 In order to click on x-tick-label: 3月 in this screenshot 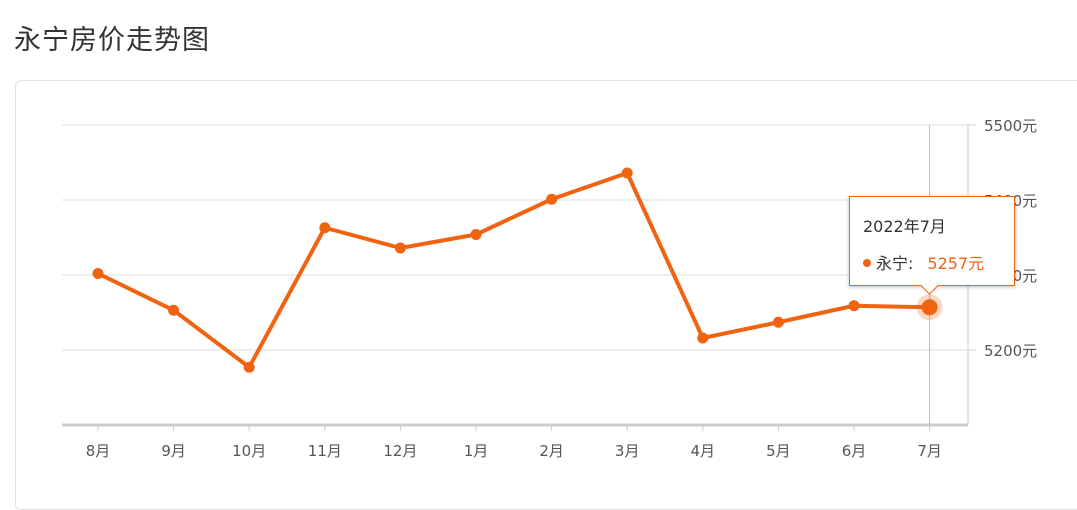, I will do `click(627, 451)`.